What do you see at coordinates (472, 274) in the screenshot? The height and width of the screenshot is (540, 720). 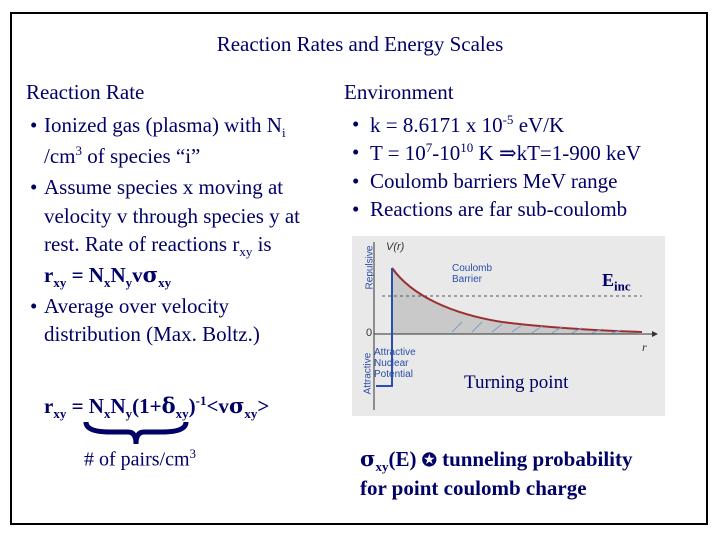 I see `coulomb-barrier-label: Coulomb Barrier` at bounding box center [472, 274].